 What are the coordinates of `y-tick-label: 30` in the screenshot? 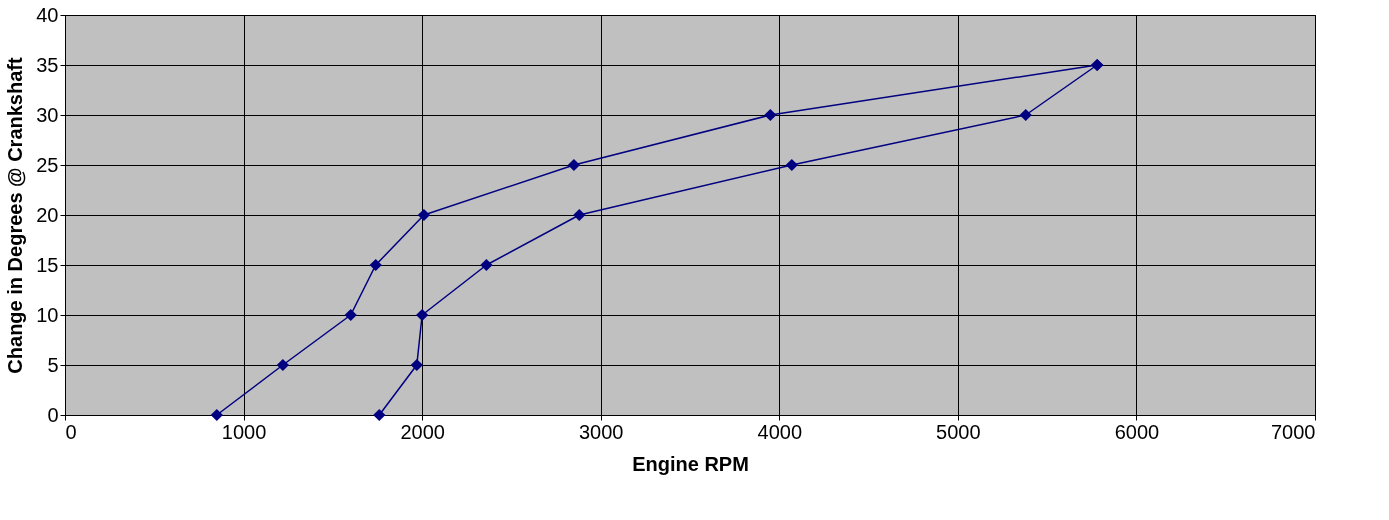 It's located at (47, 114).